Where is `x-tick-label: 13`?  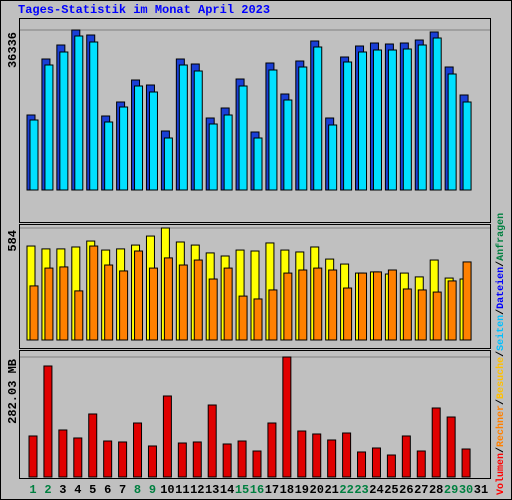
x-tick-label: 13 is located at coordinates (212, 490).